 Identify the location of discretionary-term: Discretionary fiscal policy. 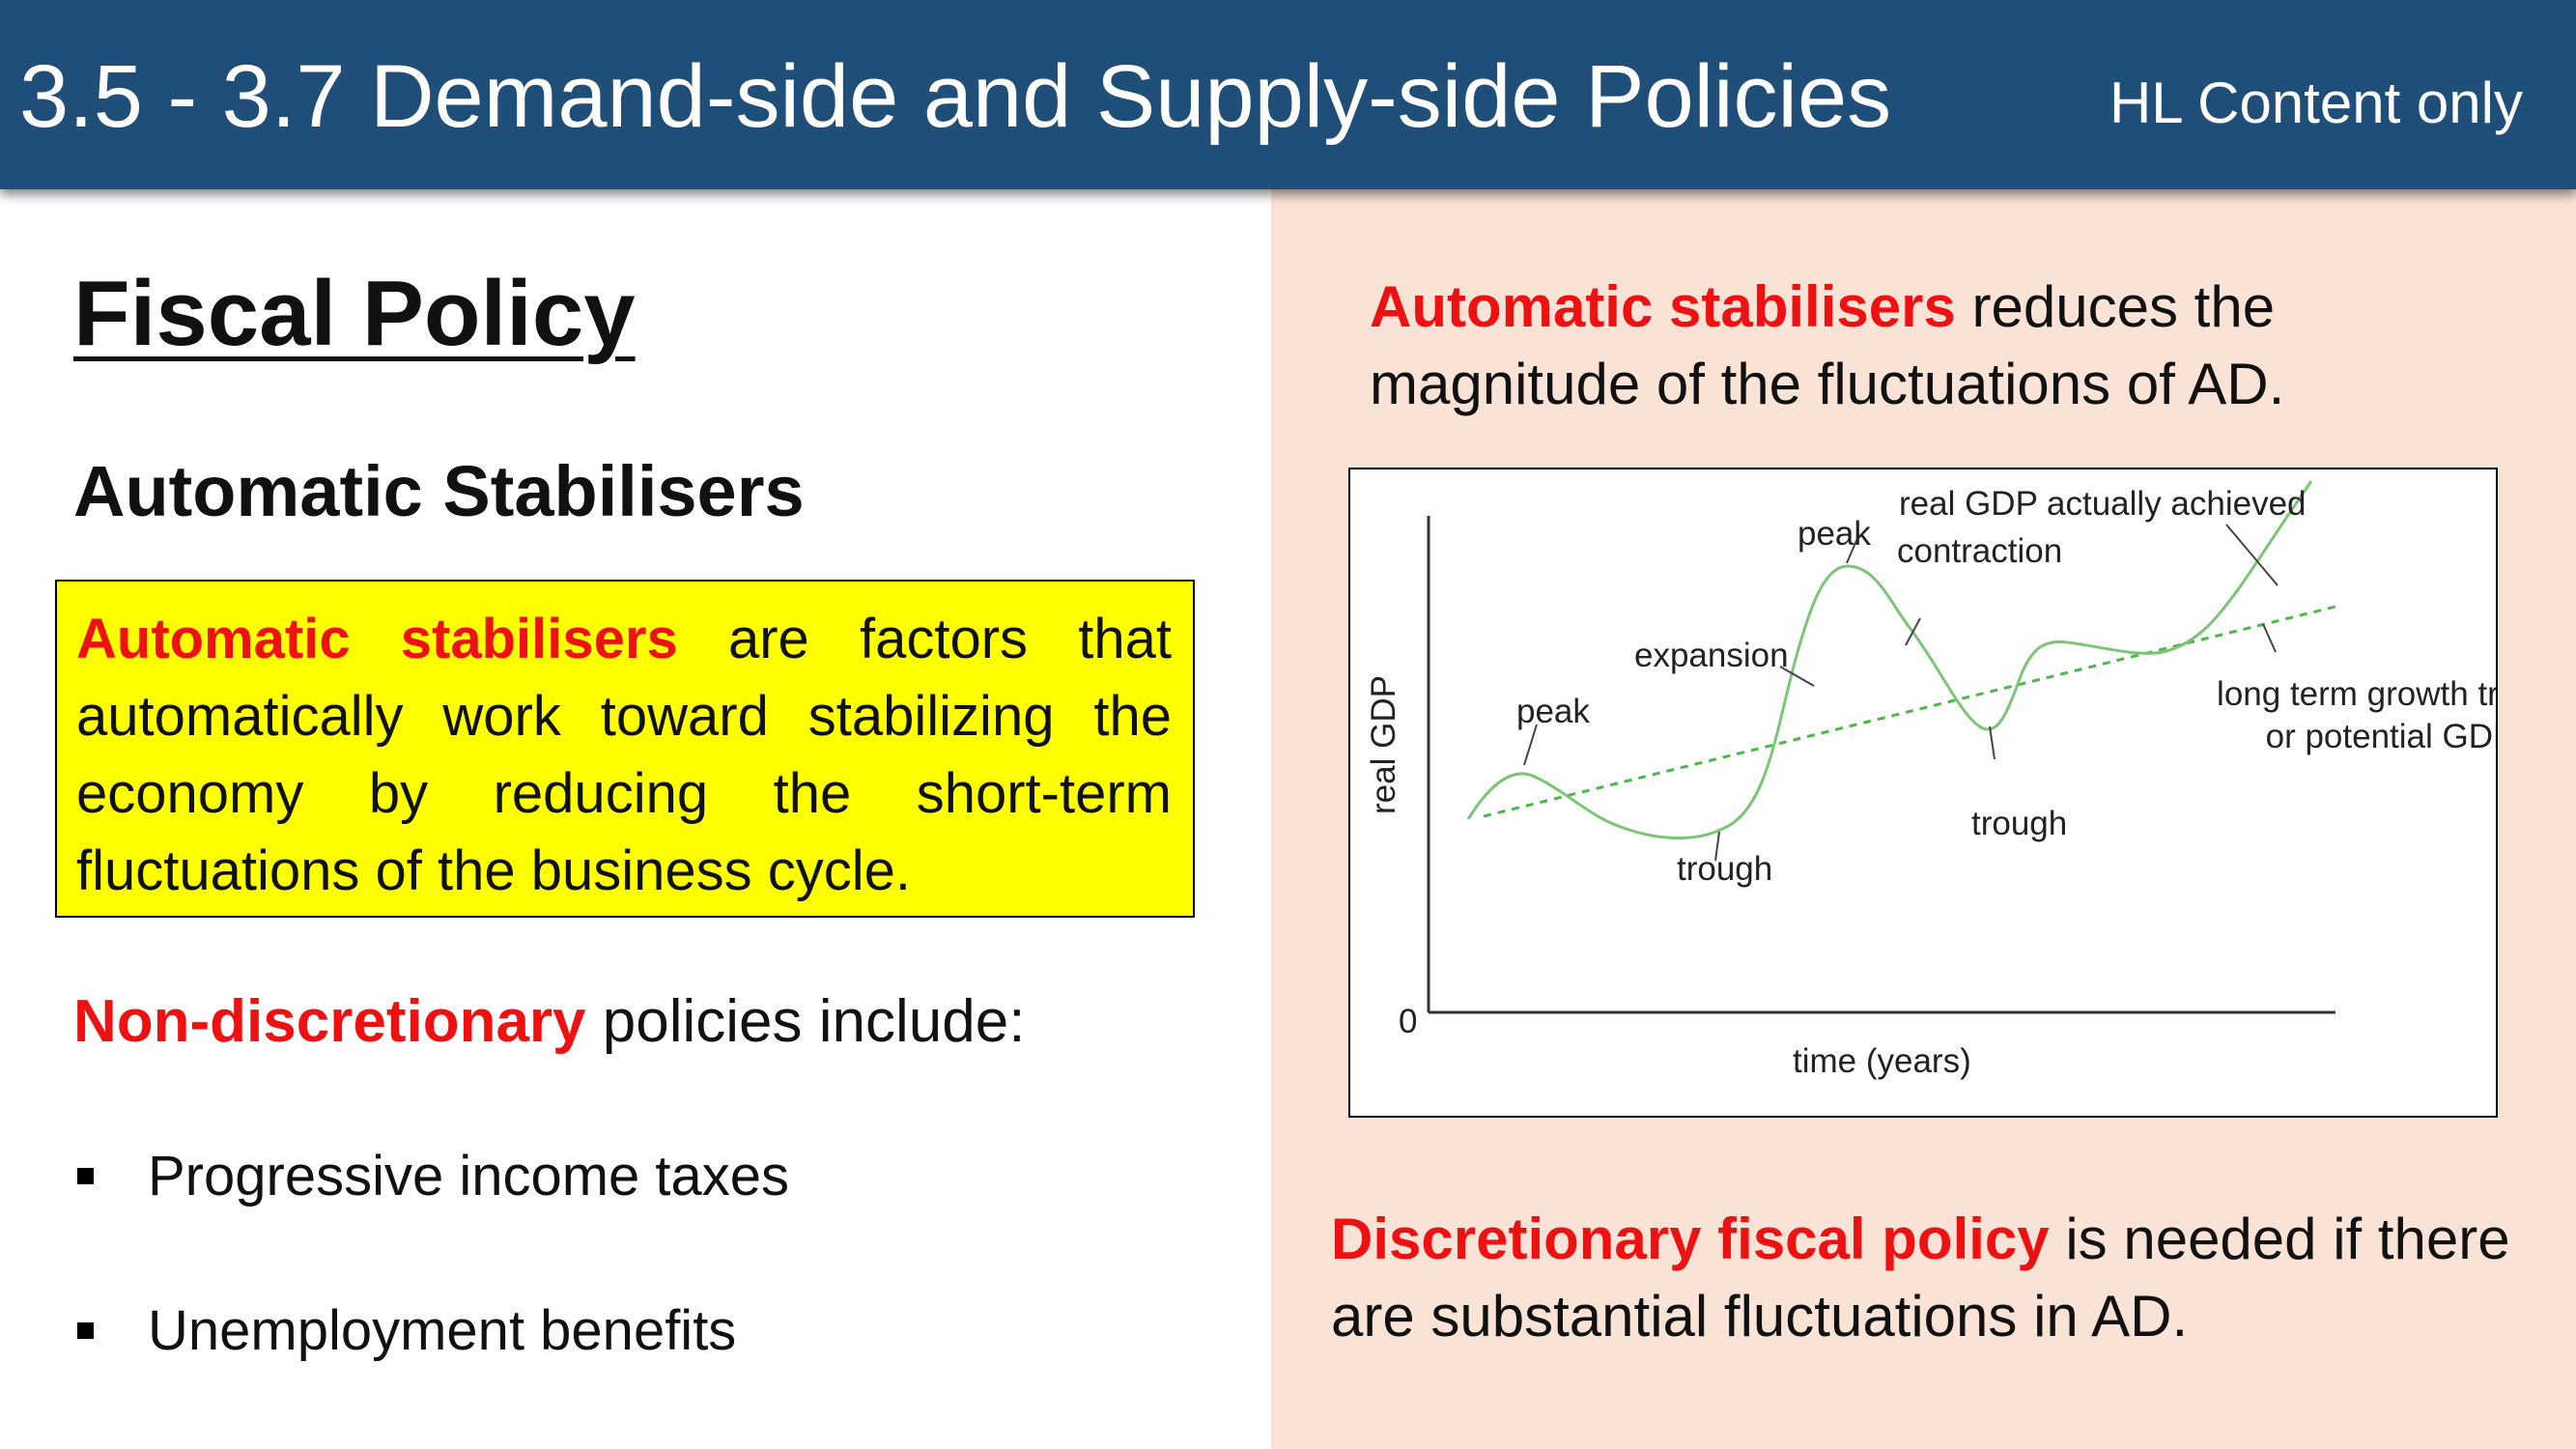
(1690, 1239).